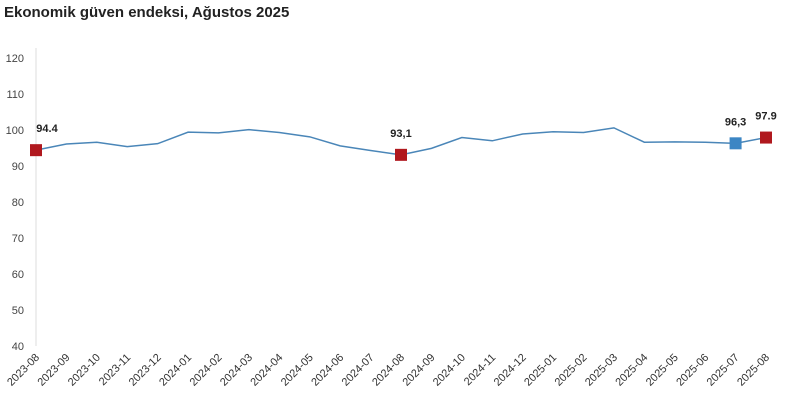 The width and height of the screenshot is (800, 400). What do you see at coordinates (358, 370) in the screenshot?
I see `x-tick-label: 2024-07` at bounding box center [358, 370].